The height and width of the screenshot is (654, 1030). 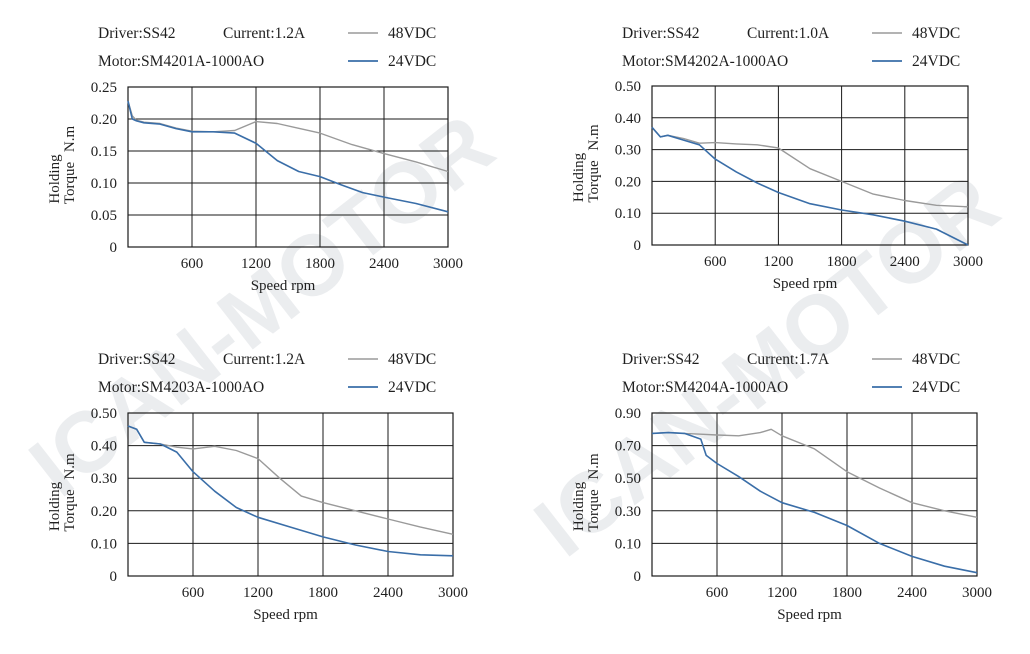 I want to click on y-tick-label: 0.25, so click(x=104, y=88).